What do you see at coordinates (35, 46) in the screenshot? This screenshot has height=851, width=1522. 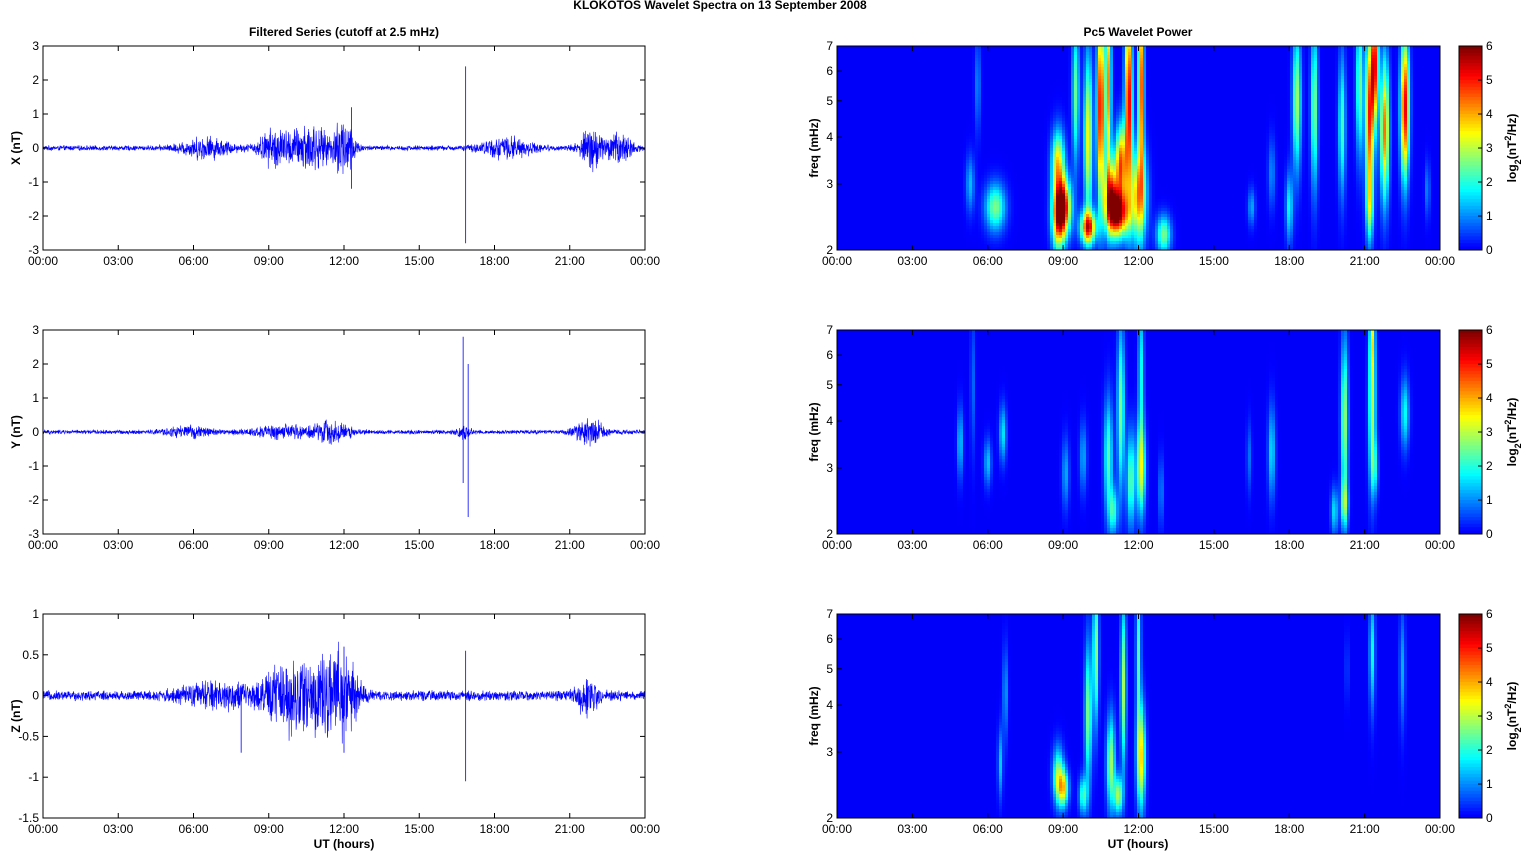 I see `timeseries-ytick-label: 3` at bounding box center [35, 46].